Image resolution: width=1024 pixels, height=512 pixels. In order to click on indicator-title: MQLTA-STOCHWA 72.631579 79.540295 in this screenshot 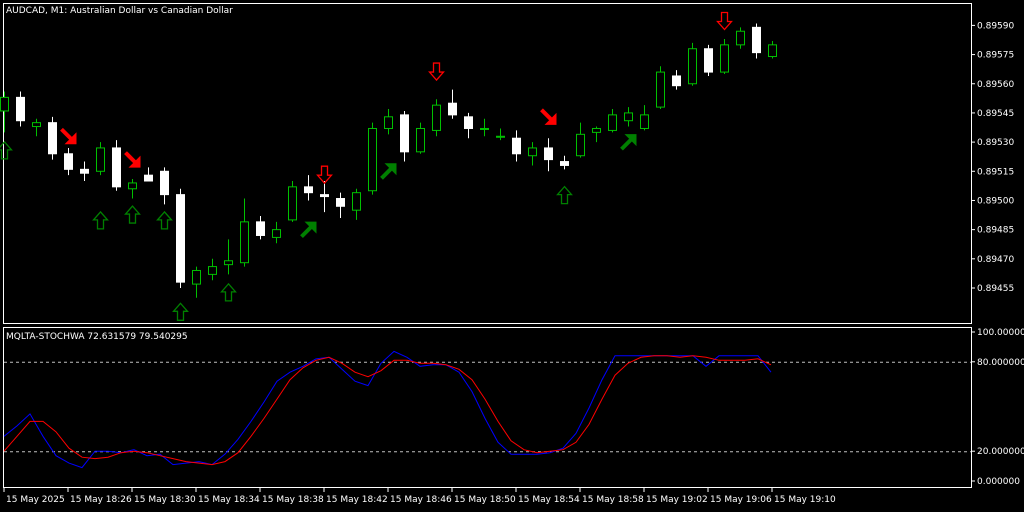, I will do `click(97, 337)`.